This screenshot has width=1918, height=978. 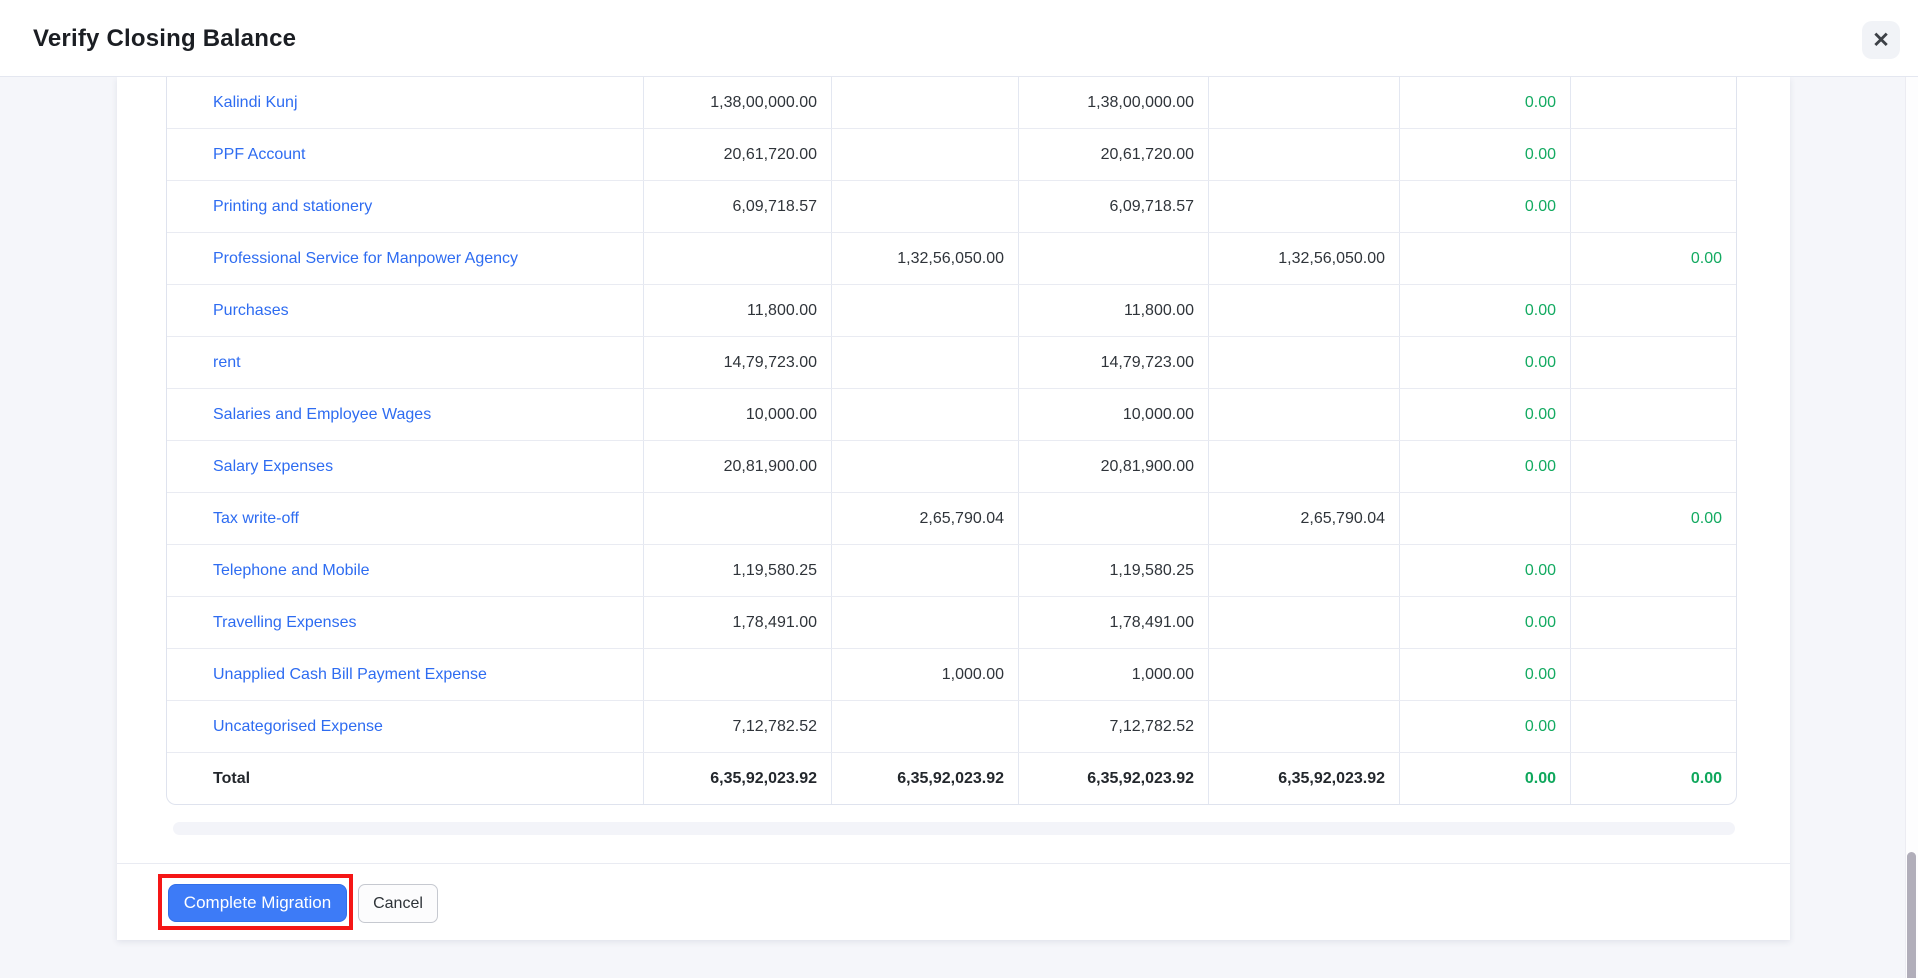 What do you see at coordinates (959, 38) in the screenshot?
I see `modal-header: Verify Closing Balance ✕` at bounding box center [959, 38].